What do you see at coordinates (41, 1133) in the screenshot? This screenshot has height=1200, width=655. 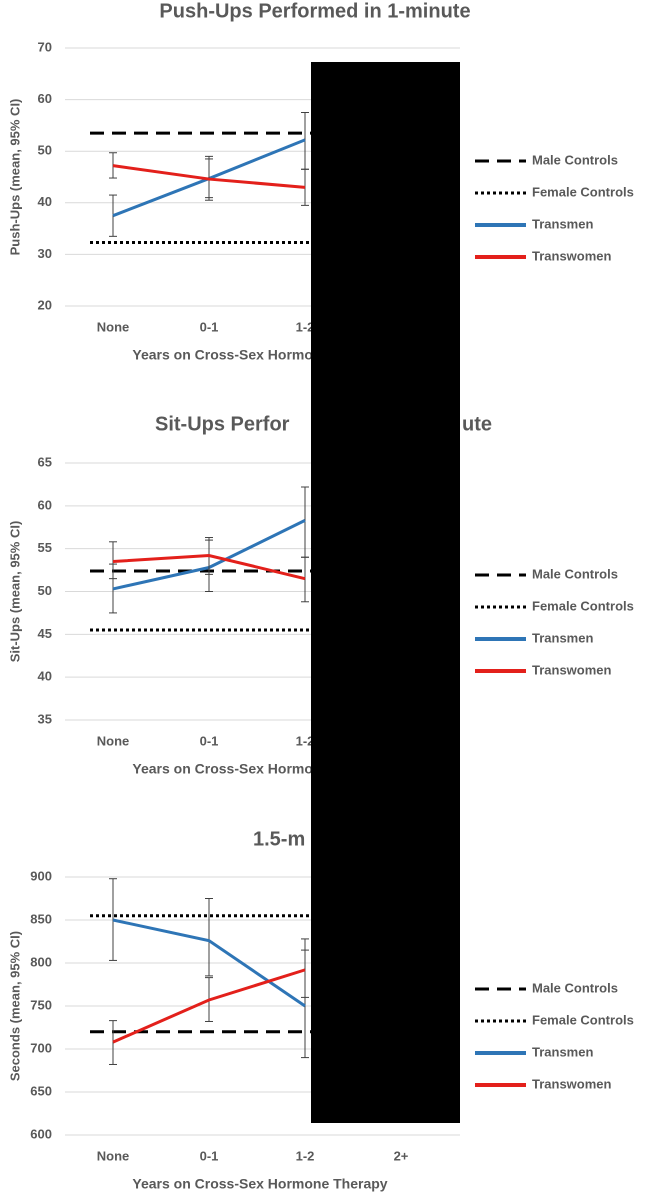 I see `y-tick-label: 600` at bounding box center [41, 1133].